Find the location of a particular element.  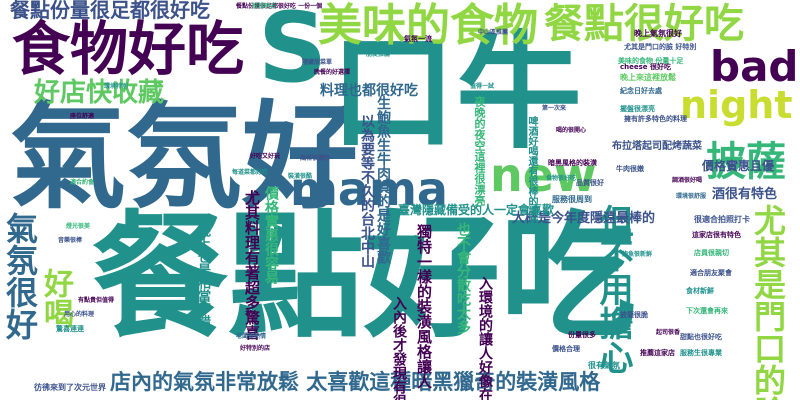

tiny-word: 這家店很有特色 is located at coordinates (716, 235).